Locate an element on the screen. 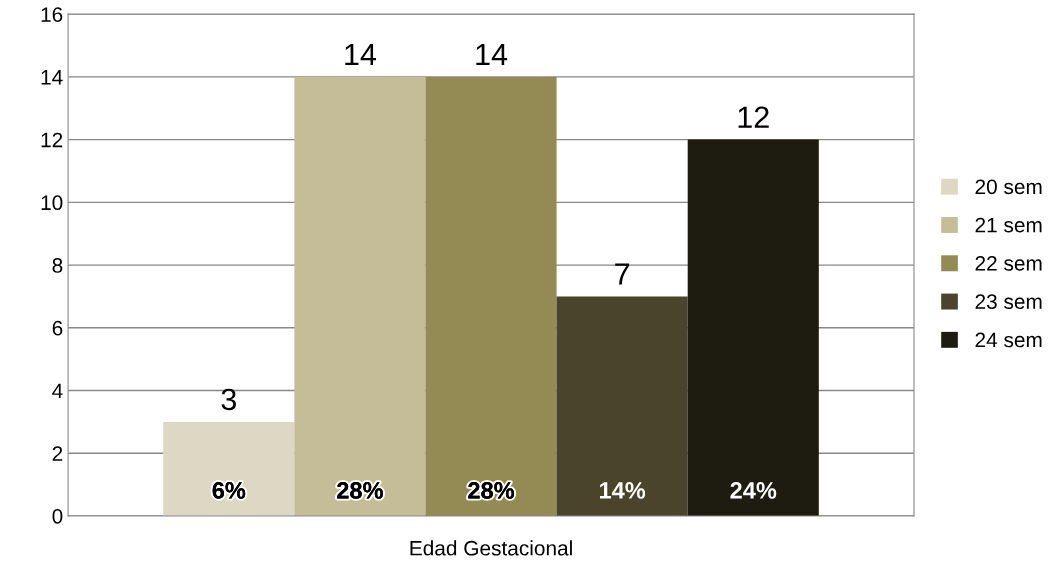 Image resolution: width=1064 pixels, height=567 pixels. y-tick-label: 16 is located at coordinates (52, 14).